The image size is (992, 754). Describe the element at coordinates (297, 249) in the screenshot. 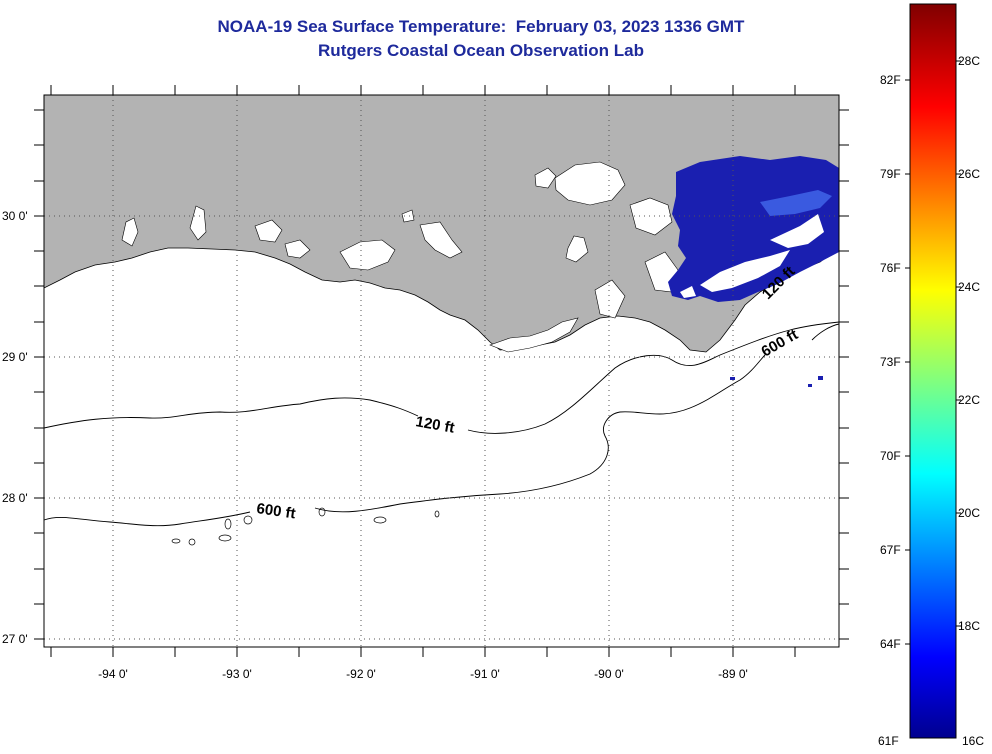

I see `lake-white` at that location.